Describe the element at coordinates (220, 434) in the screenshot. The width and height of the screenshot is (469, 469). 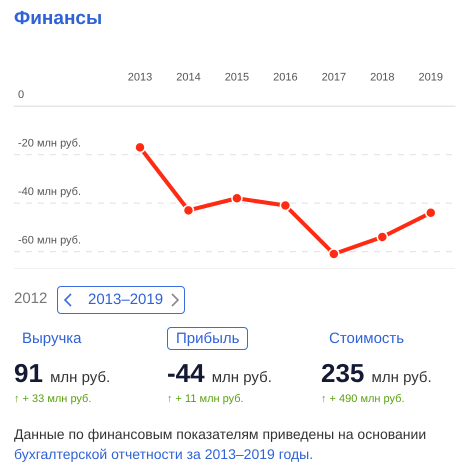
I see `text: Данные по финансовым показателям приведены на основании` at that location.